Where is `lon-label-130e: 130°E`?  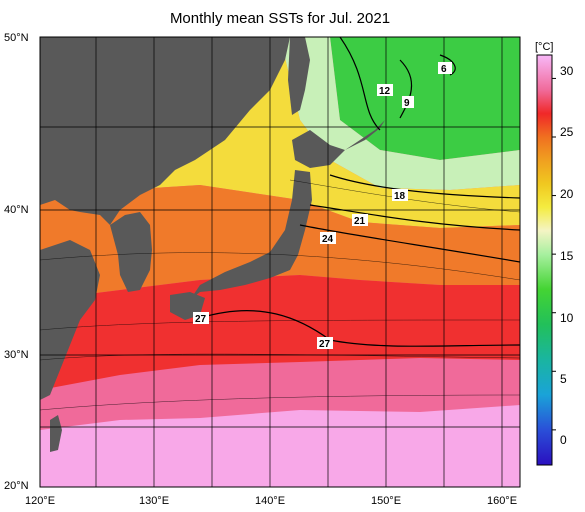 lon-label-130e: 130°E is located at coordinates (154, 501).